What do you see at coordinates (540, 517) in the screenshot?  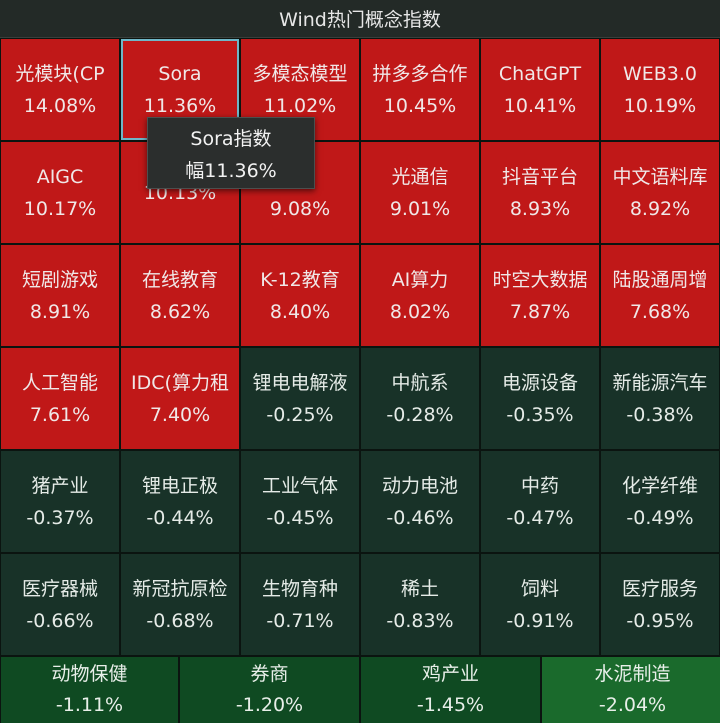 I see `concept-change-pct: -0.47%` at bounding box center [540, 517].